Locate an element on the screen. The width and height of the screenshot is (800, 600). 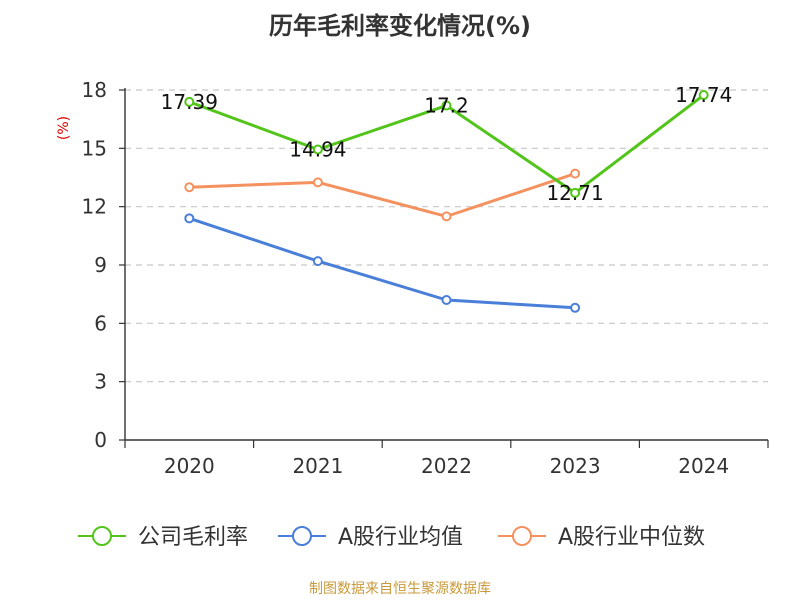
data-label: 17.39 is located at coordinates (189, 102).